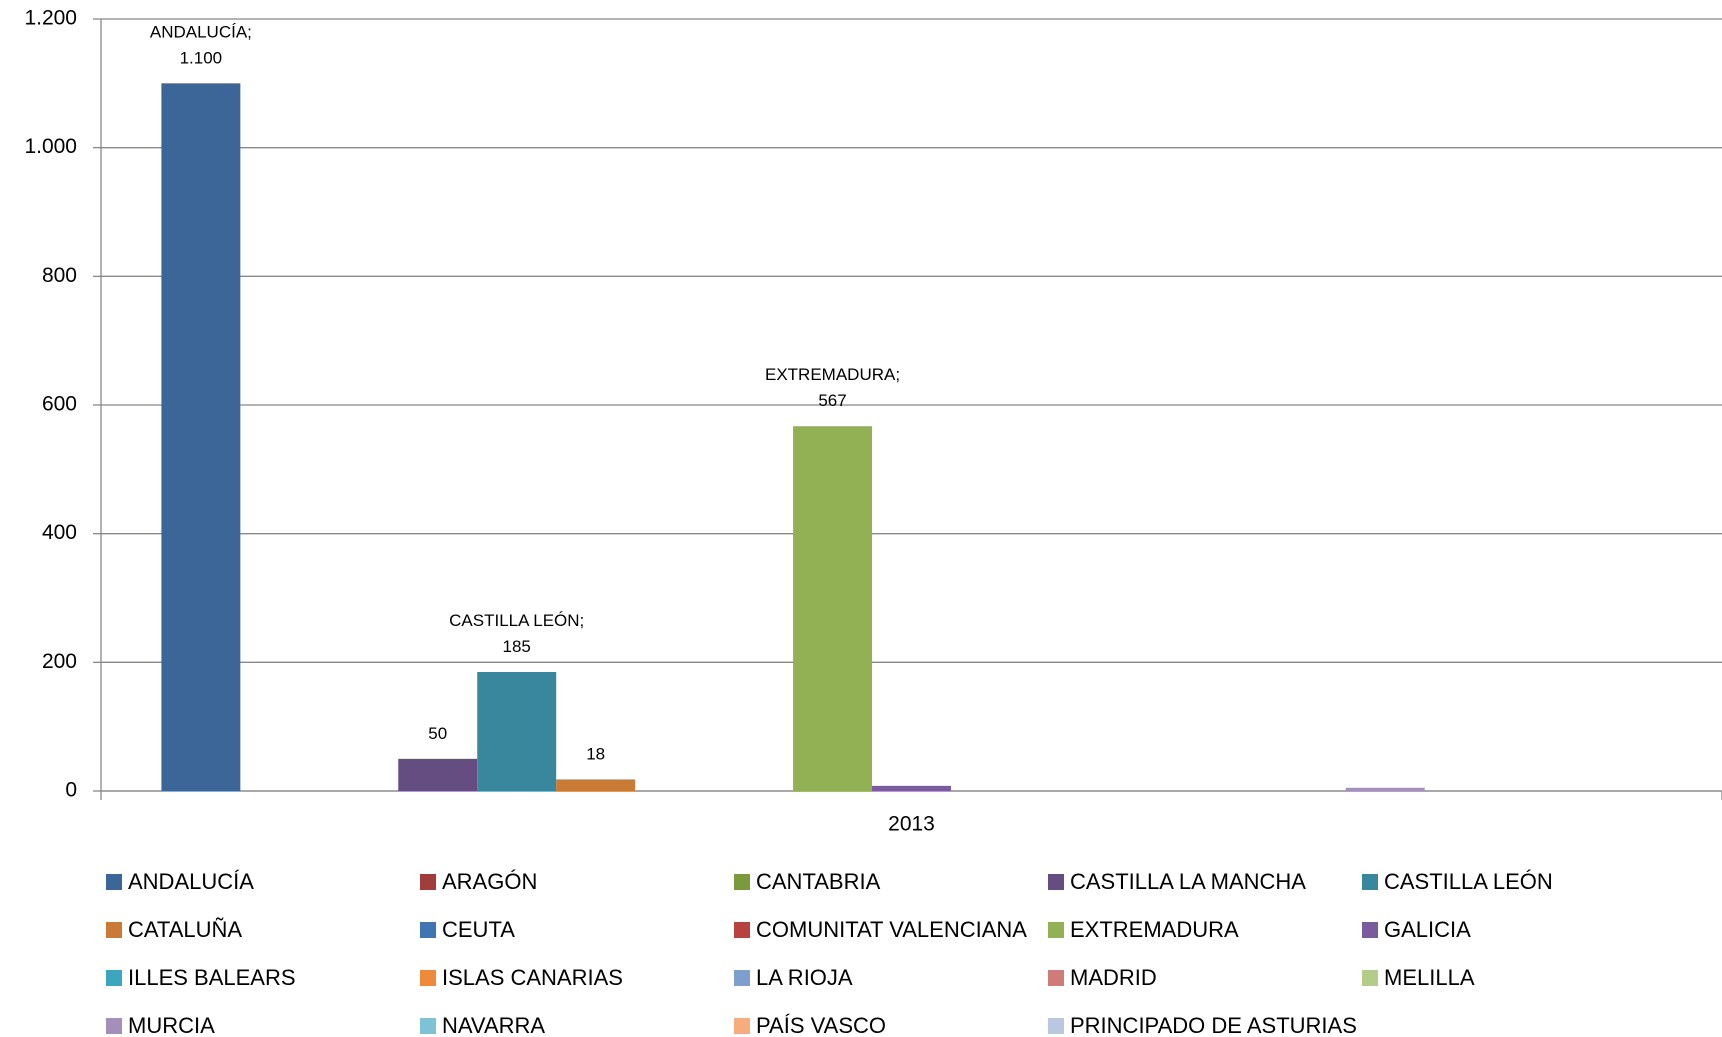  I want to click on legend-label: MURCIA, so click(171, 1025).